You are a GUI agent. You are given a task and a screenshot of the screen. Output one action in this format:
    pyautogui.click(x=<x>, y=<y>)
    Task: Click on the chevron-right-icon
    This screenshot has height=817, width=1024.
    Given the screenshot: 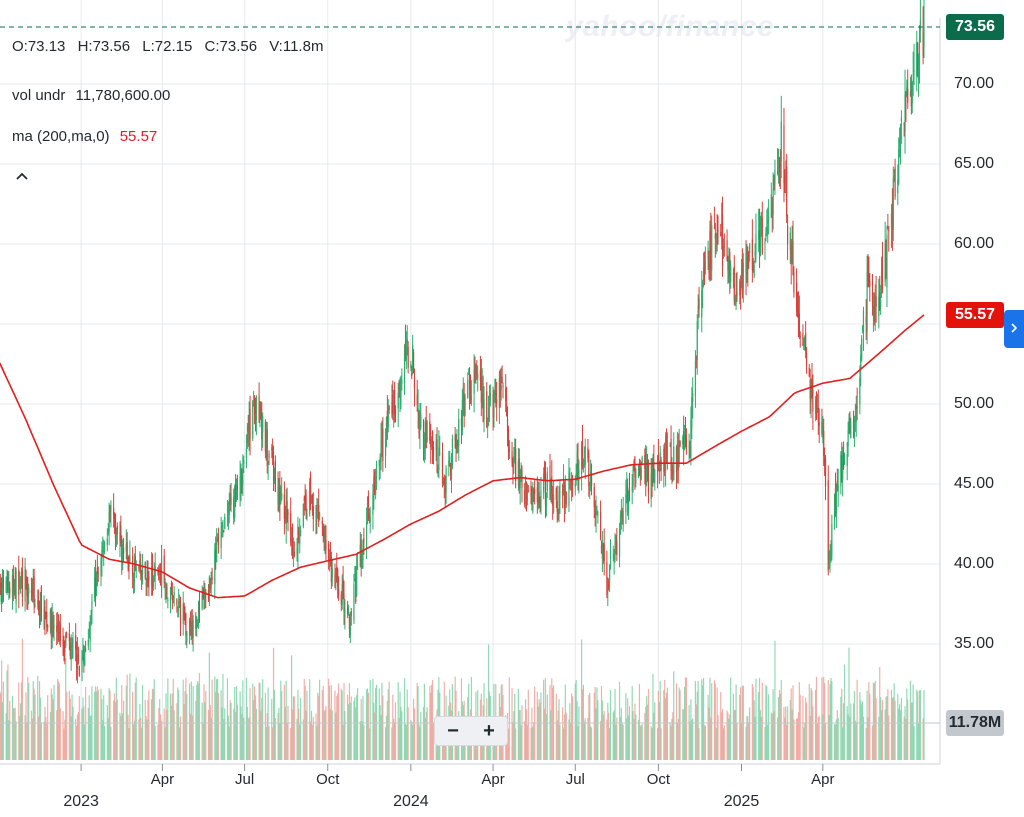 What is the action you would take?
    pyautogui.click(x=1014, y=329)
    